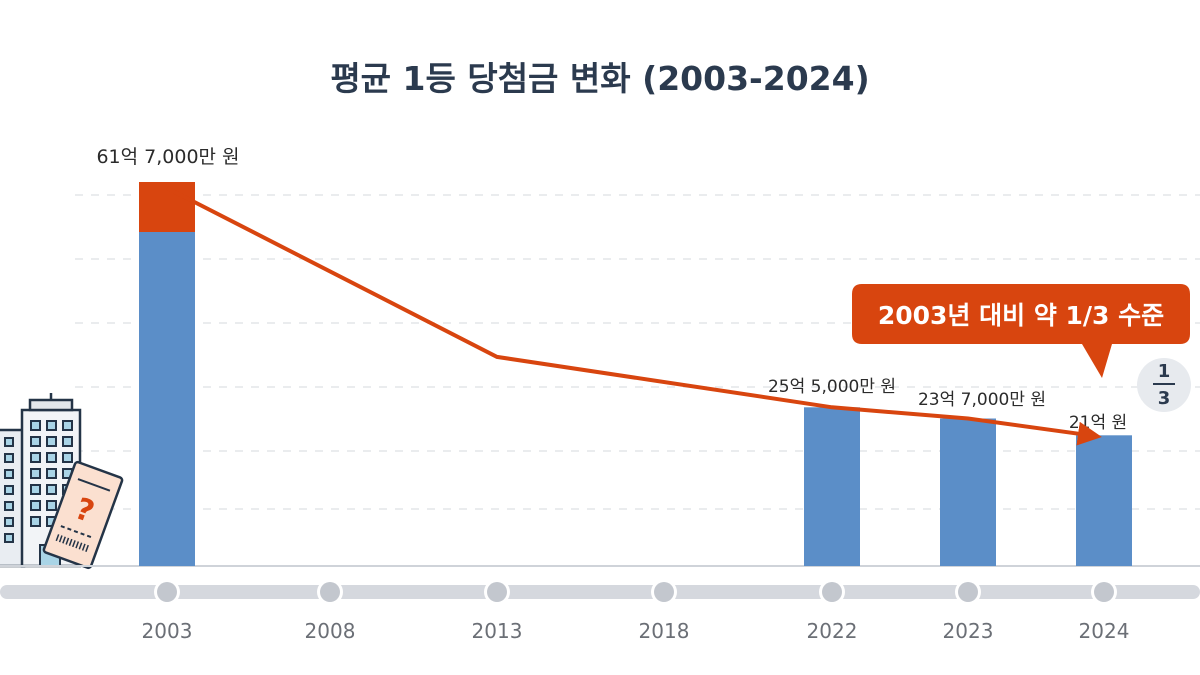  Describe the element at coordinates (330, 592) in the screenshot. I see `timeline-dot-2008` at that location.